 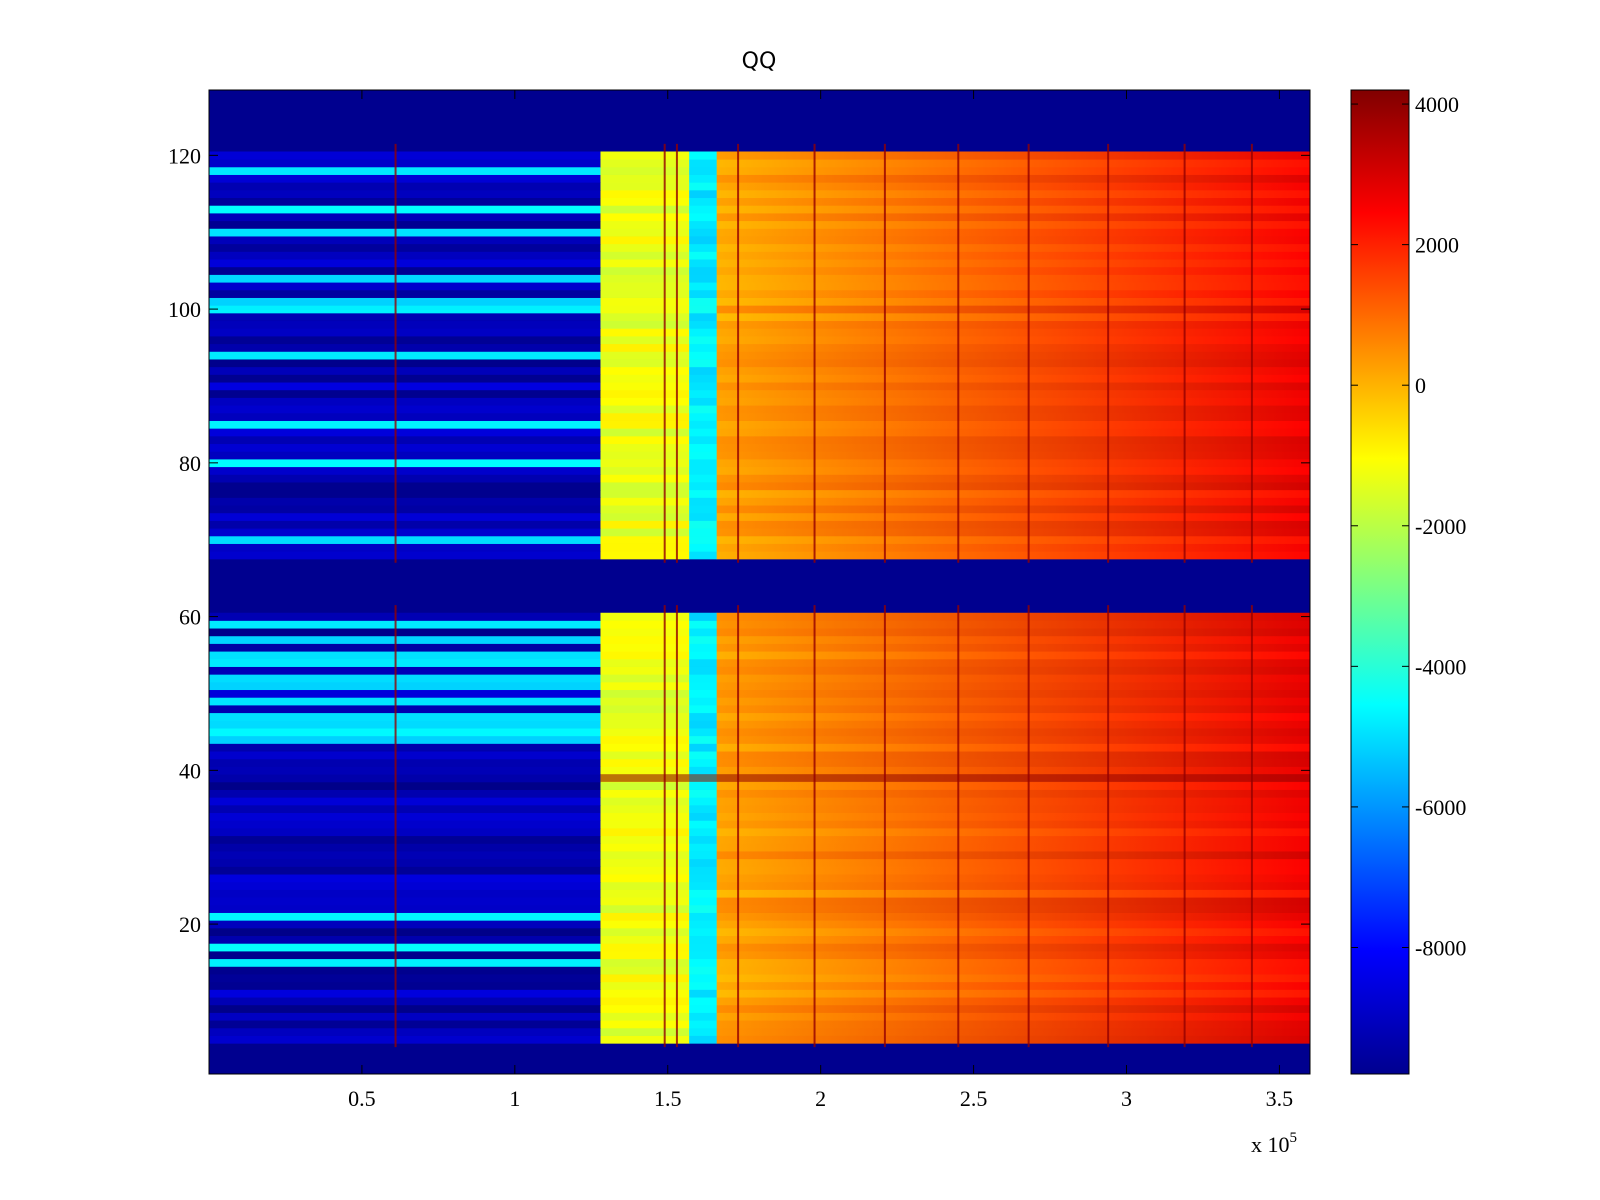 What do you see at coordinates (1440, 807) in the screenshot?
I see `colorbar-tick-label: -6000` at bounding box center [1440, 807].